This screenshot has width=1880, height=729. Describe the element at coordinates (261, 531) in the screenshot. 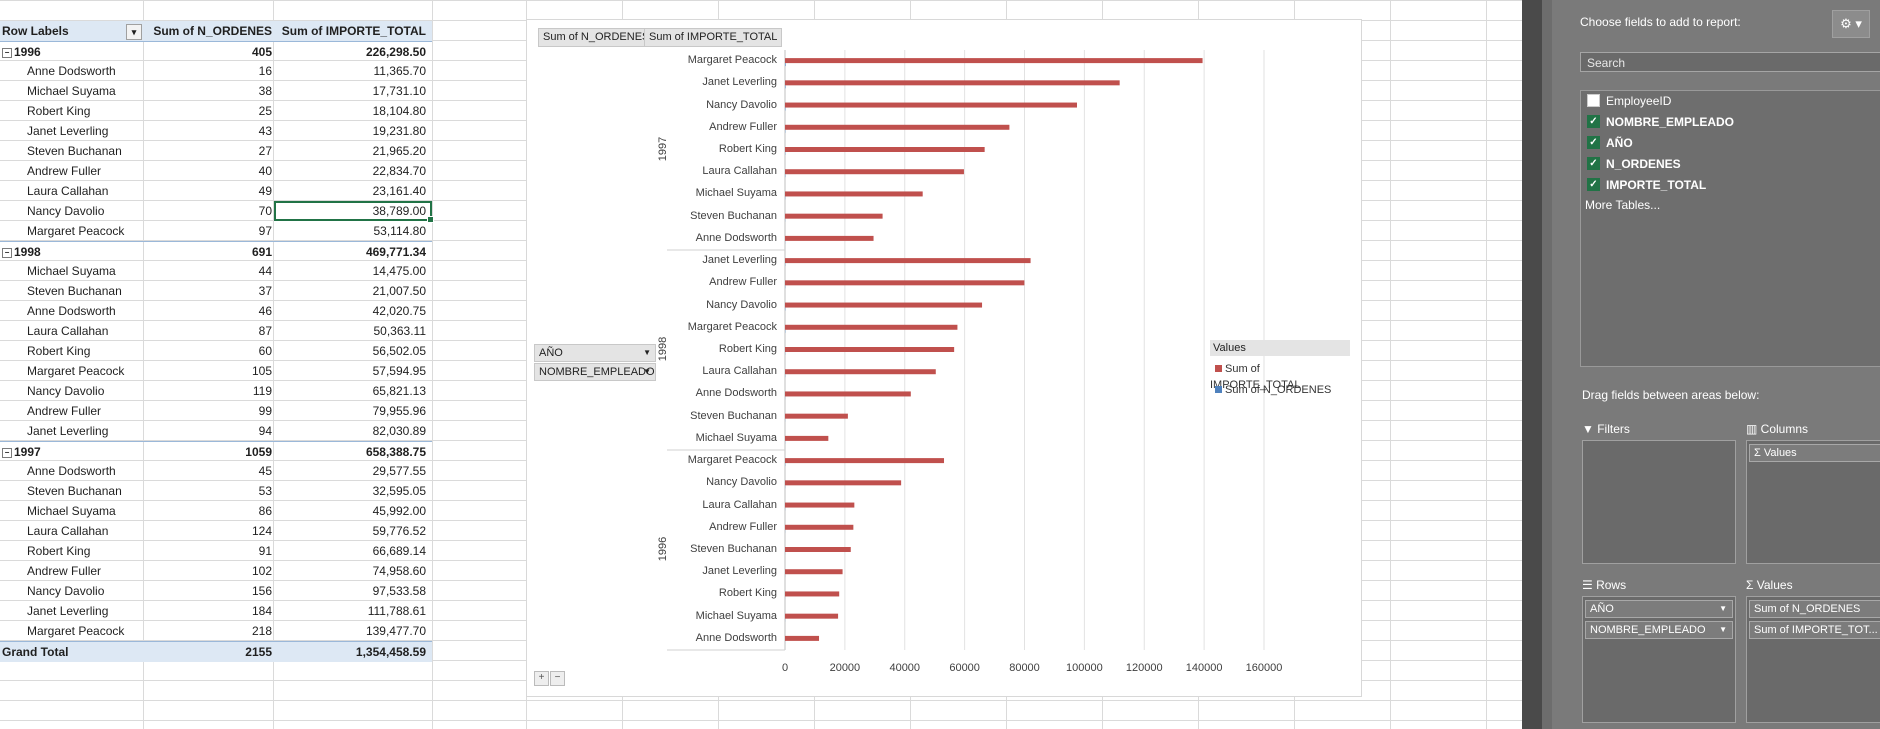

I see `n-ordenes-cell: 124` at that location.